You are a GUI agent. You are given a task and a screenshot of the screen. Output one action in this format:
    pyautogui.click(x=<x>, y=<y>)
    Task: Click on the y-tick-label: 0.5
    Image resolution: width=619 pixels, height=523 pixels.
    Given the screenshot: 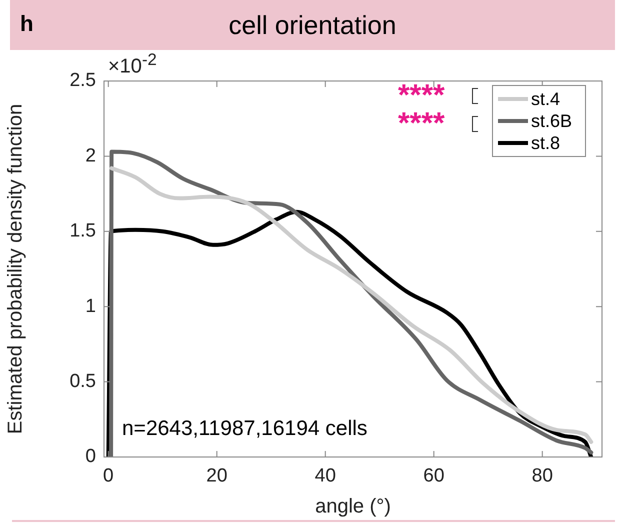 What is the action you would take?
    pyautogui.click(x=83, y=381)
    